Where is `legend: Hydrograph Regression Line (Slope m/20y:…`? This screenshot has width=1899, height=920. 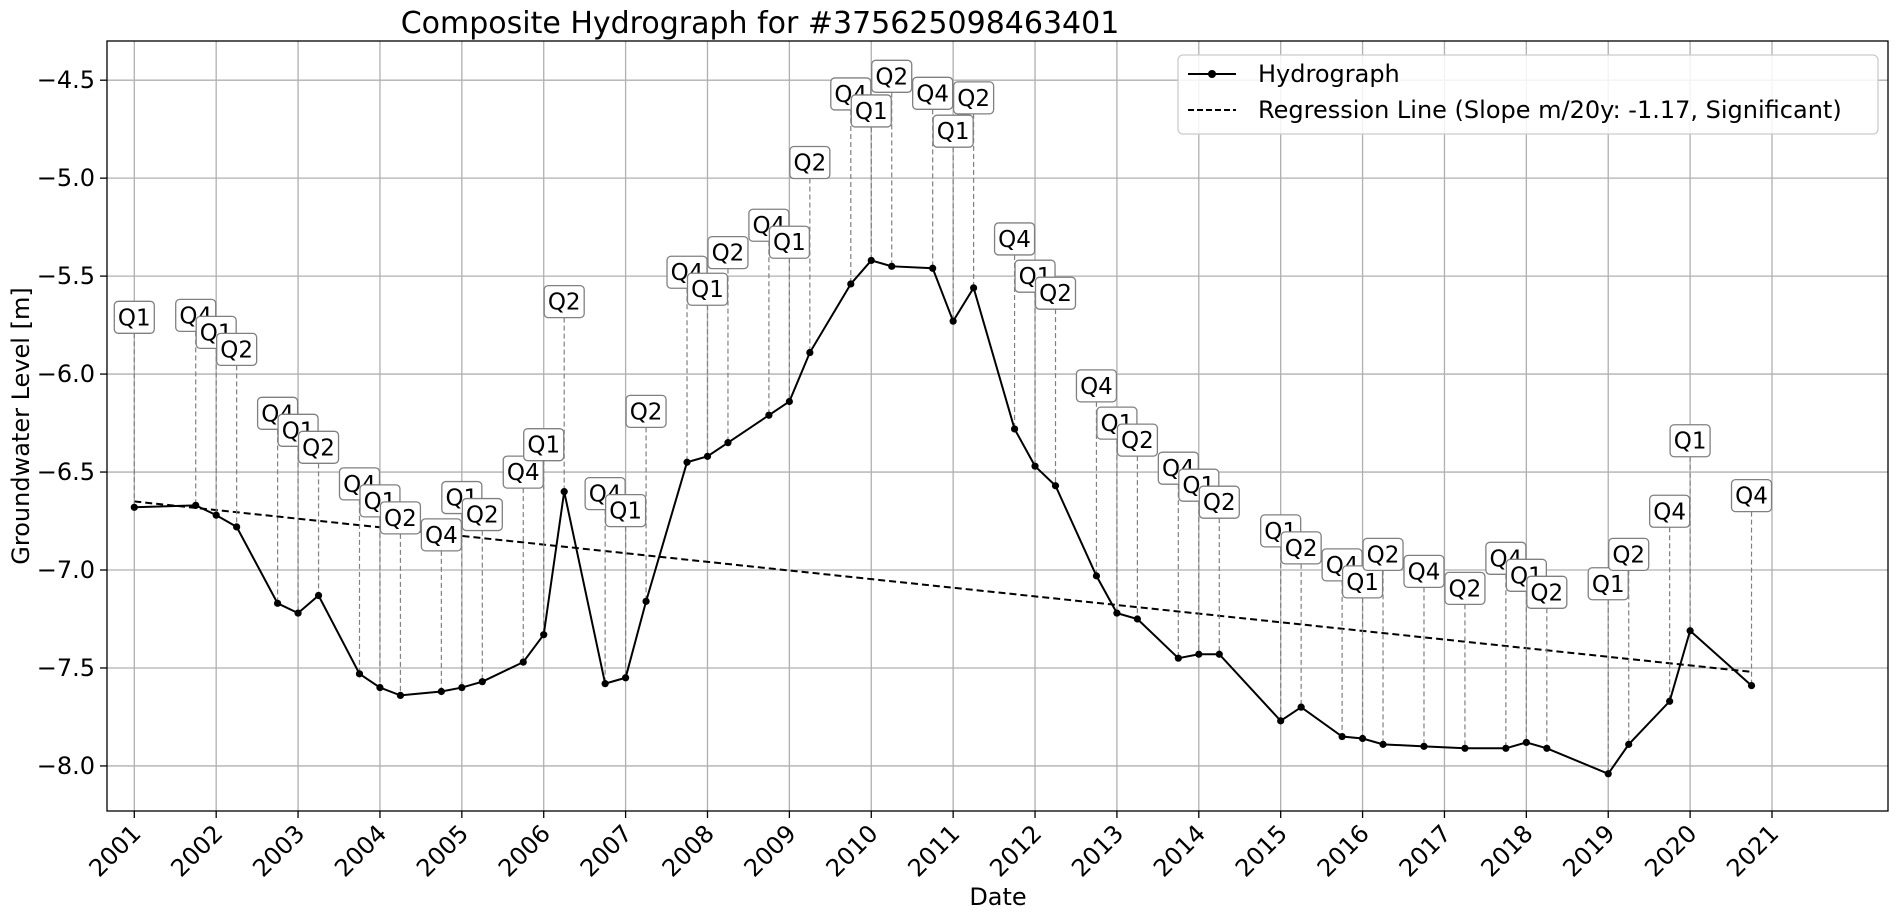
legend: Hydrograph Regression Line (Slope m/20y:… is located at coordinates (1528, 94).